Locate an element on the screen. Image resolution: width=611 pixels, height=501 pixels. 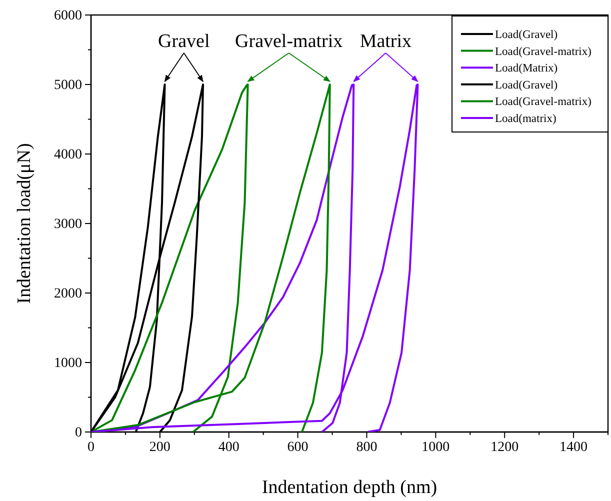
y-tick-label: 6000 is located at coordinates (68, 16).